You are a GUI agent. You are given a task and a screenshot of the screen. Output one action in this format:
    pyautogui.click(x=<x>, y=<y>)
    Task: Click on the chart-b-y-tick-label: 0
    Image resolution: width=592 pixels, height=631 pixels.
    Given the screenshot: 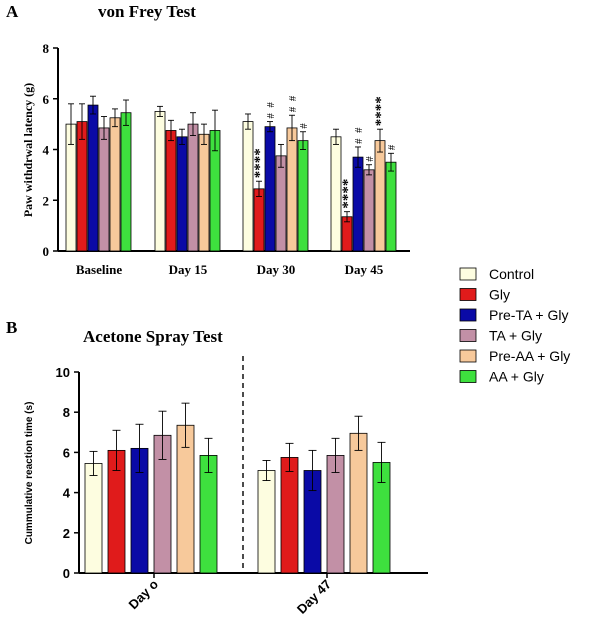 What is the action you would take?
    pyautogui.click(x=66, y=573)
    